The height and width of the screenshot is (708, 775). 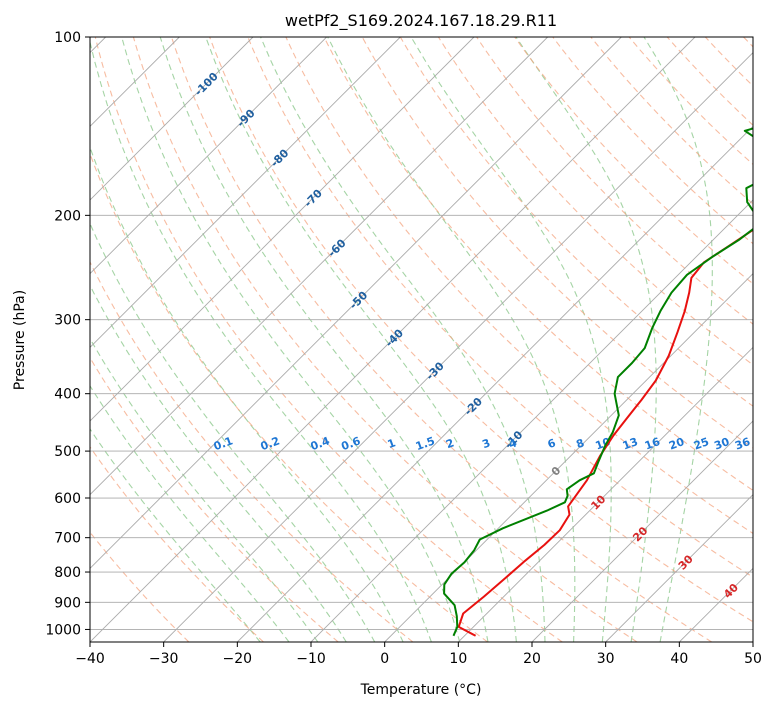 I want to click on mixing-ratio-label: 13, so click(x=630, y=443).